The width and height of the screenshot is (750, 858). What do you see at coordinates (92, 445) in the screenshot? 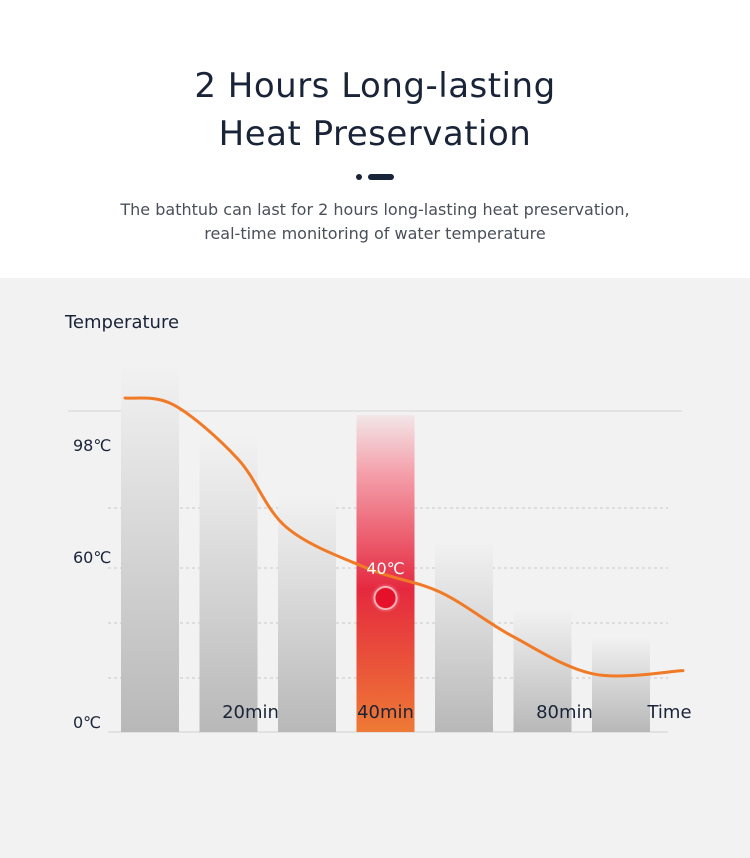
I see `y-tick-label: 98℃` at bounding box center [92, 445].